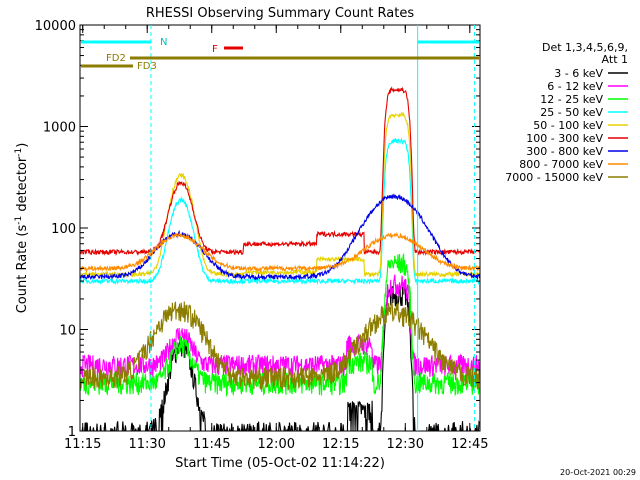 The width and height of the screenshot is (640, 480). Describe the element at coordinates (55, 26) in the screenshot. I see `y-tick-label: 10000` at that location.